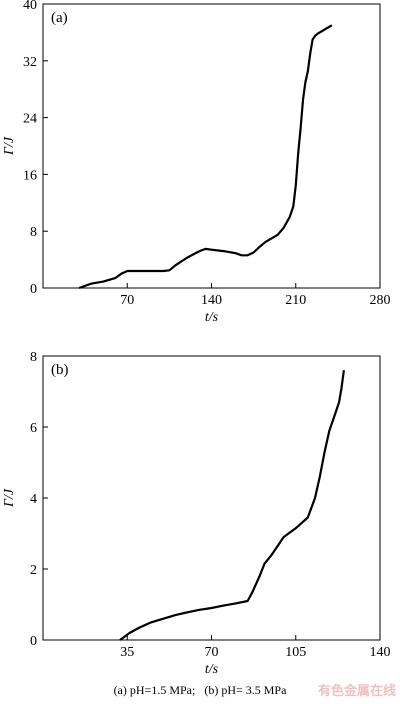 This screenshot has height=704, width=400. I want to click on x-tick-label-b: 70, so click(212, 652).